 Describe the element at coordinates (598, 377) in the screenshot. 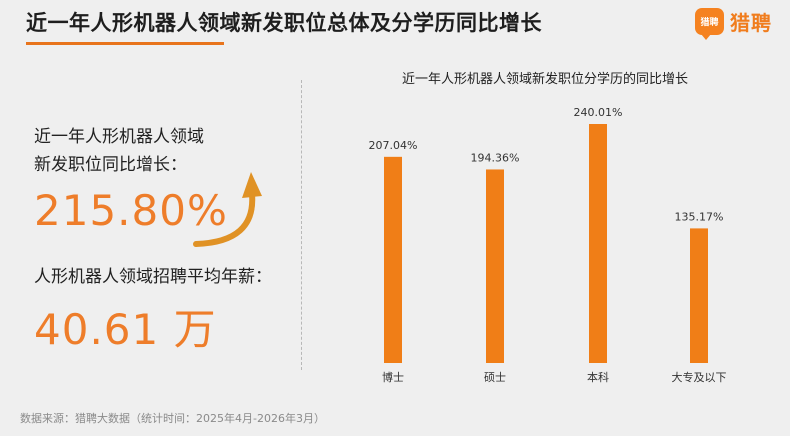

I see `category-label-3: 本科` at that location.